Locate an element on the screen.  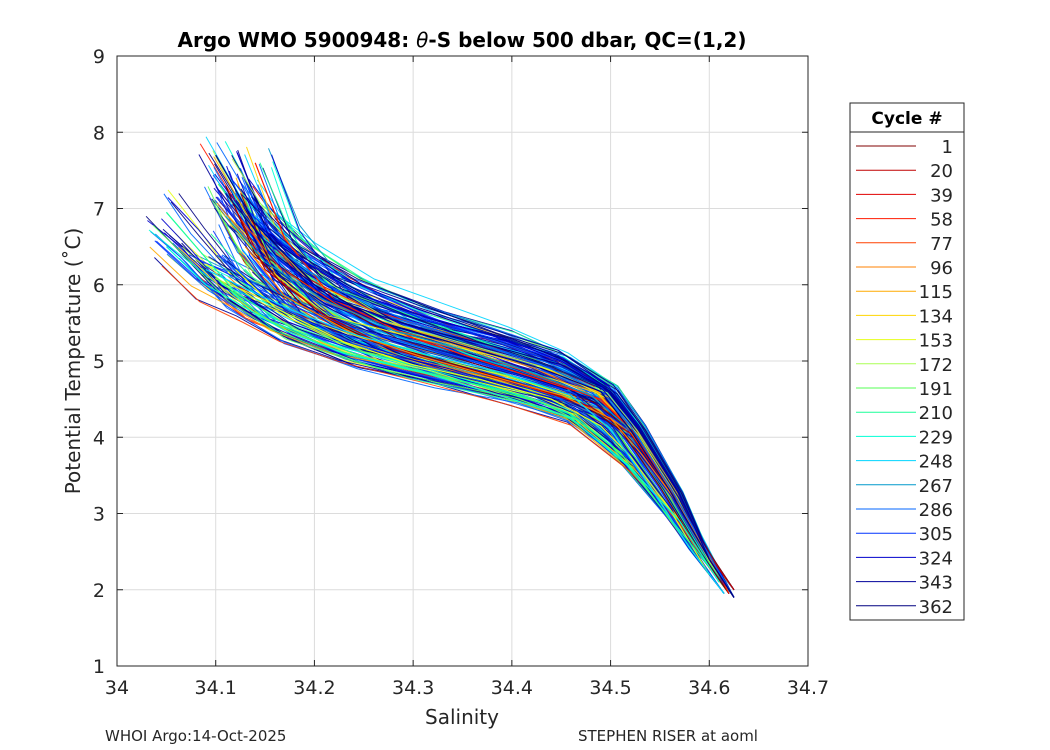
x-tick-label: 34.7 is located at coordinates (808, 688).